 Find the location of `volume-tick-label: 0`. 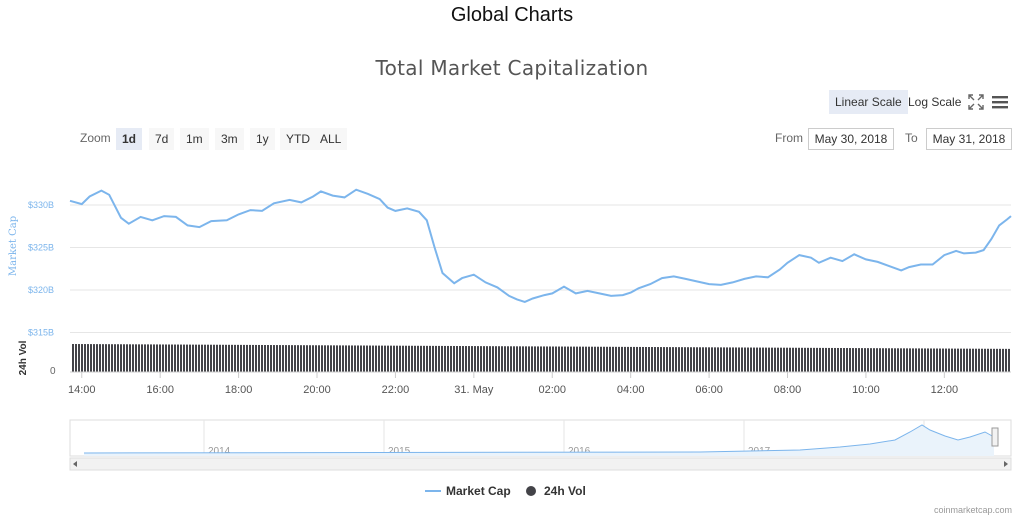

volume-tick-label: 0 is located at coordinates (53, 371).